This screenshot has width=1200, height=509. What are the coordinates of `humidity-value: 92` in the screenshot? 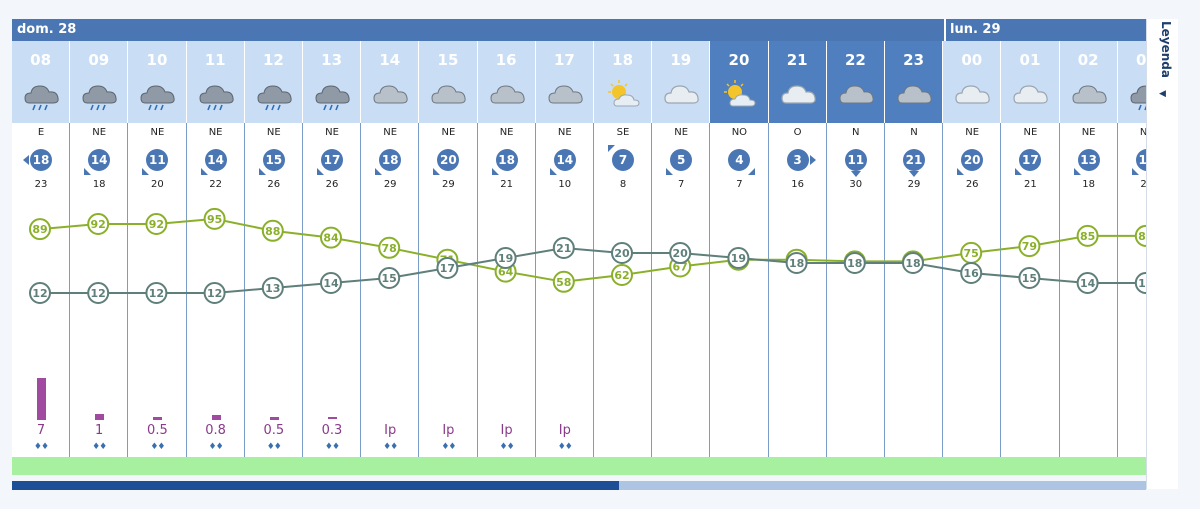 It's located at (98, 224).